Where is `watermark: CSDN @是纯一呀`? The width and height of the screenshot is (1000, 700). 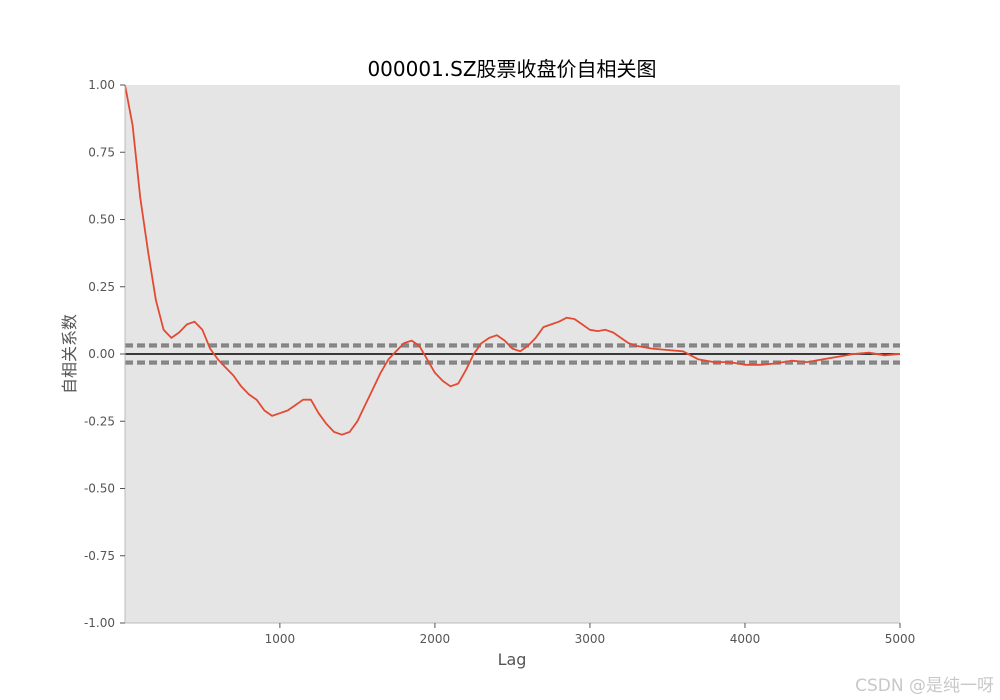 watermark: CSDN @是纯一呀 is located at coordinates (924, 686).